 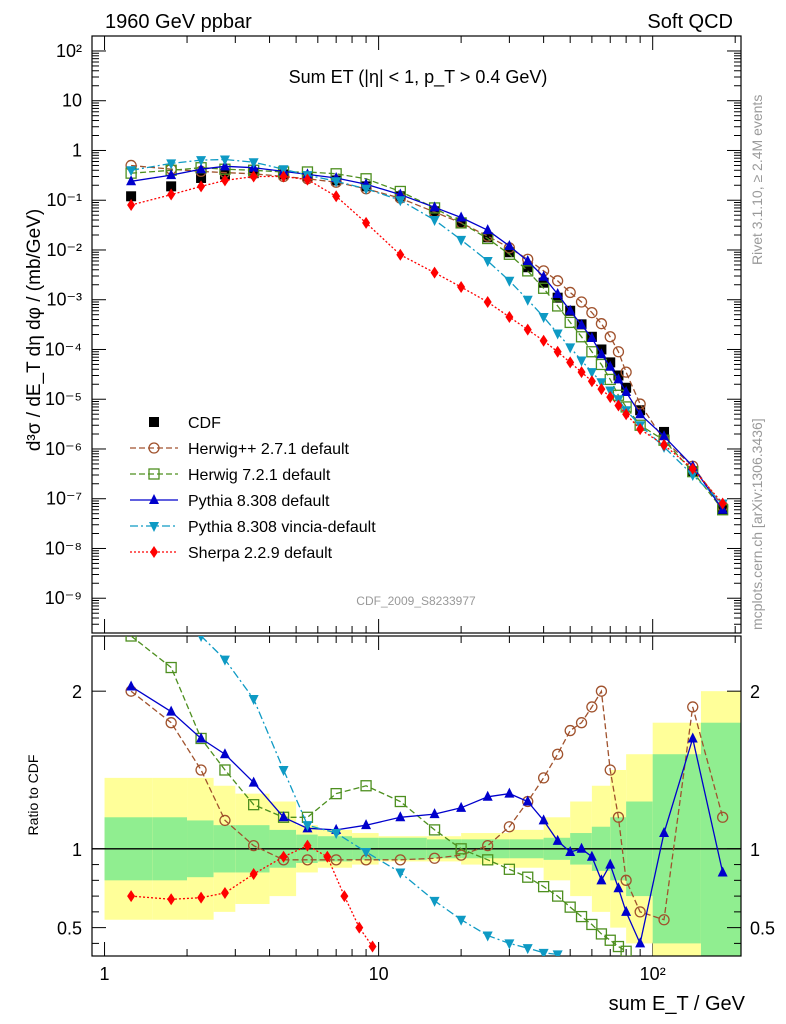 I want to click on y-tick-label: 10⁻², so click(x=64, y=250).